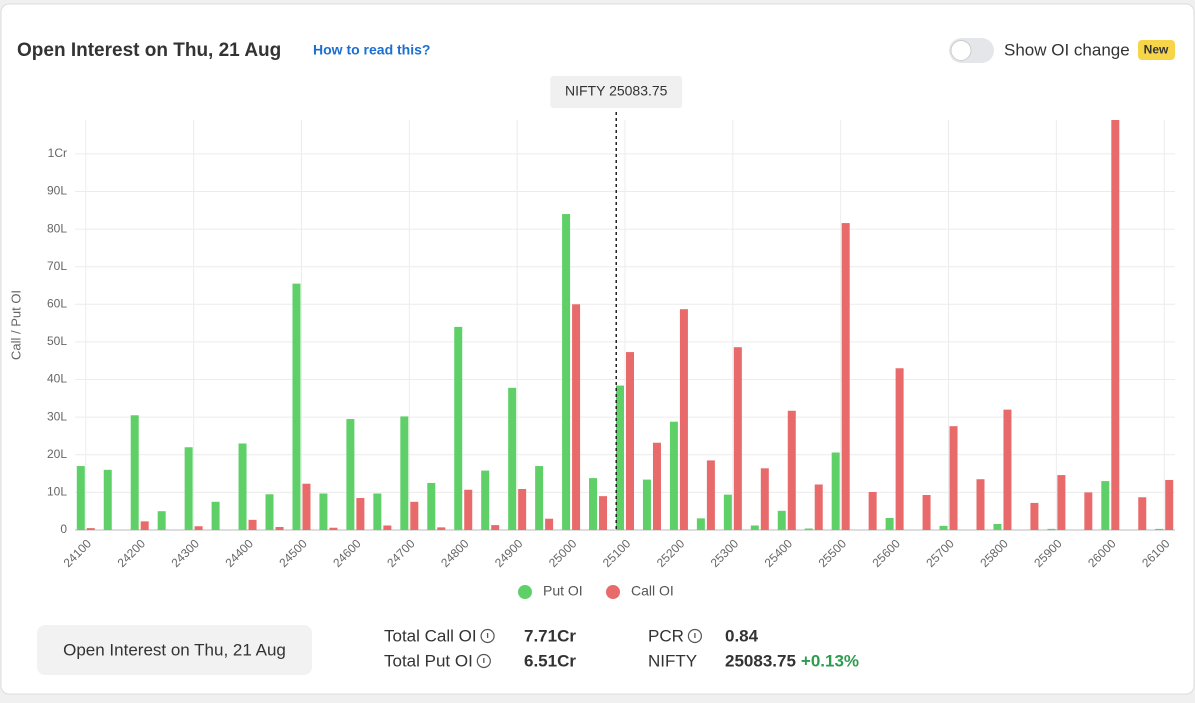 This screenshot has height=703, width=1195. I want to click on stat-label: NIFTY, so click(672, 660).